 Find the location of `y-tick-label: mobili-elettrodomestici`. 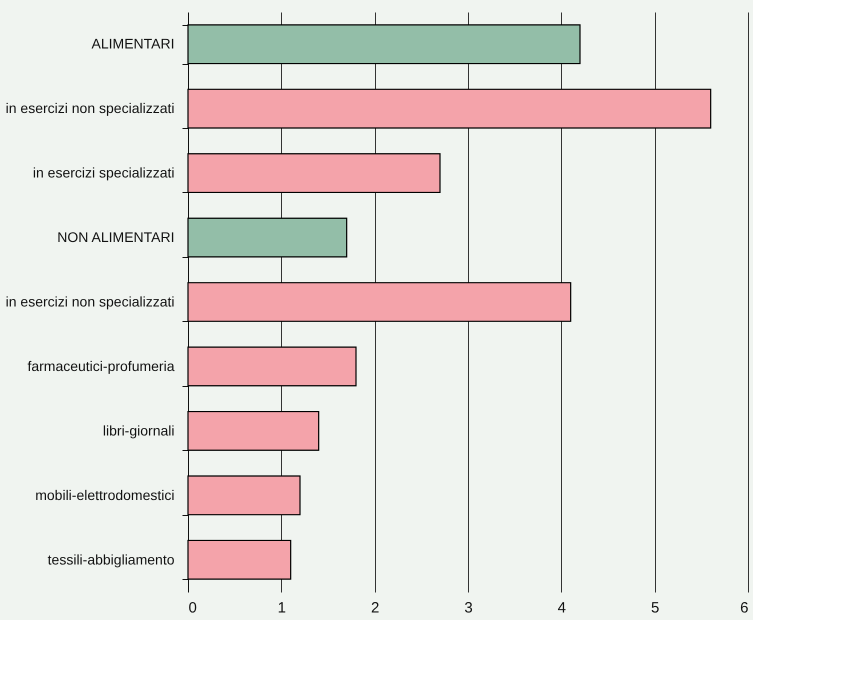

y-tick-label: mobili-elettrodomestici is located at coordinates (104, 494).